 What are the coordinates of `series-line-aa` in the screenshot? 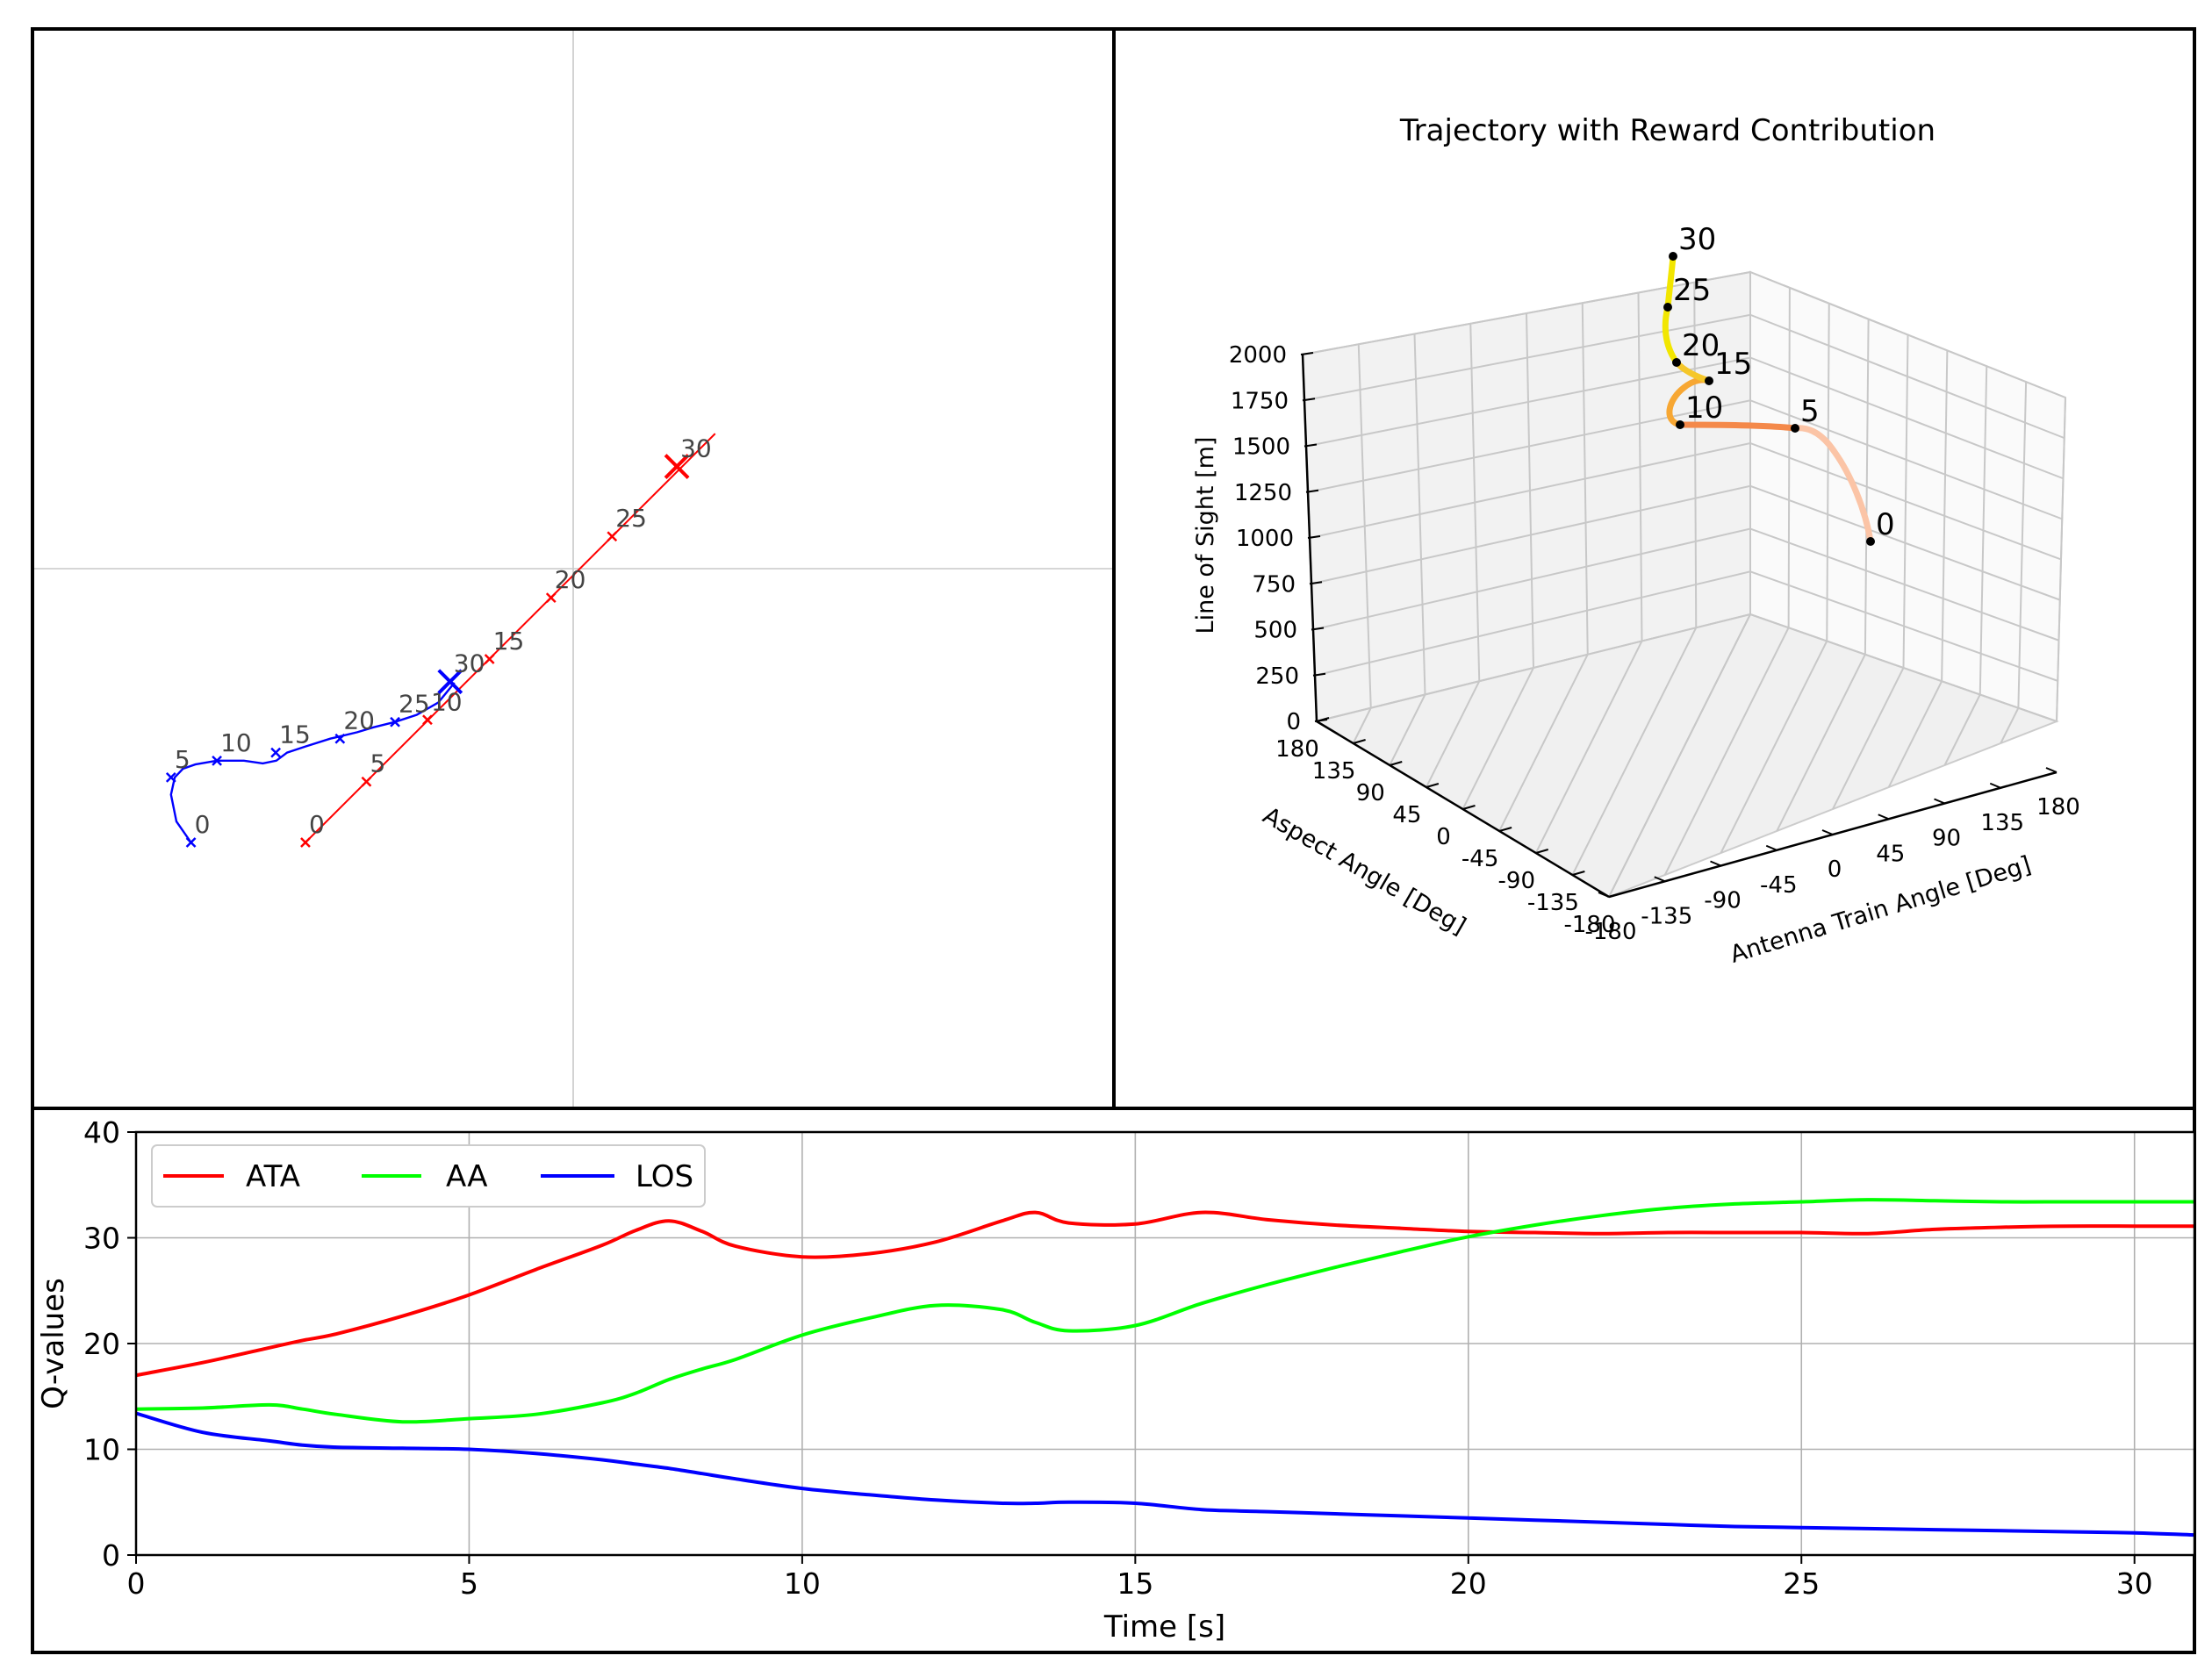 It's located at (1165, 1311).